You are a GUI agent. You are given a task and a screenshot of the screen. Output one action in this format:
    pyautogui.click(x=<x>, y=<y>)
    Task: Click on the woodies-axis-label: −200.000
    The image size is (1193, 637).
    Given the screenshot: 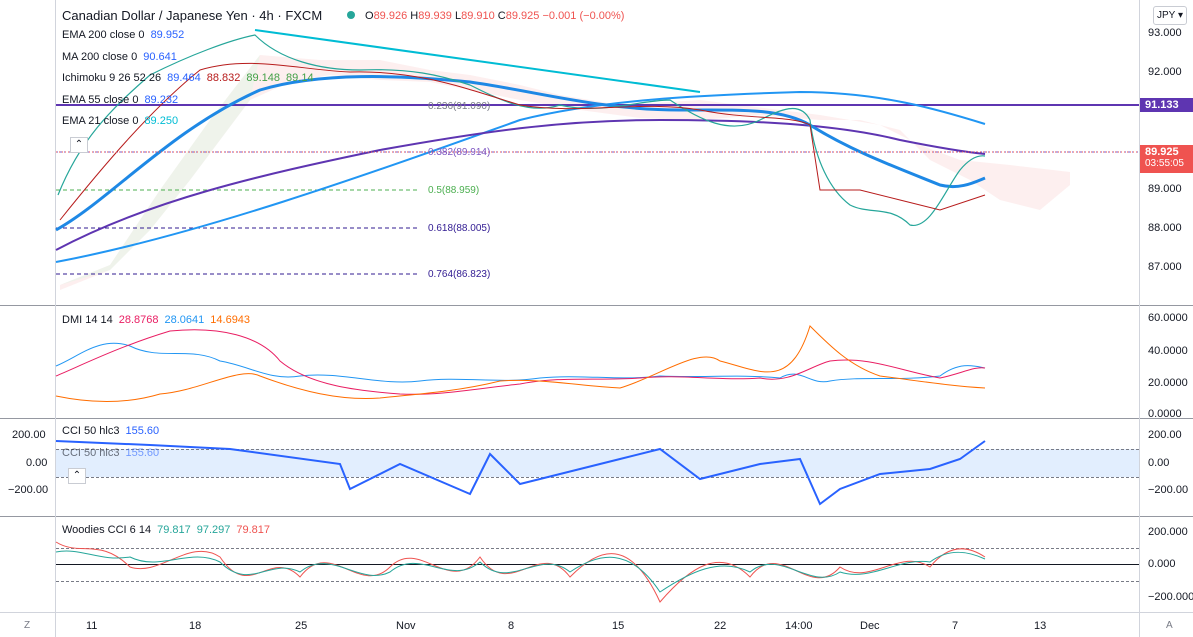 What is the action you would take?
    pyautogui.click(x=1170, y=597)
    